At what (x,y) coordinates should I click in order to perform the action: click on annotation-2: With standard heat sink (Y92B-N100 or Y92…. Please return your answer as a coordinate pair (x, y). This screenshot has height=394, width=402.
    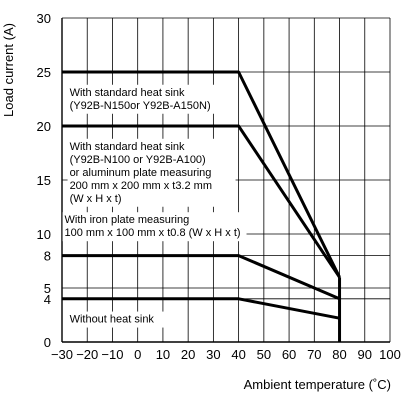
    Looking at the image, I should click on (141, 173).